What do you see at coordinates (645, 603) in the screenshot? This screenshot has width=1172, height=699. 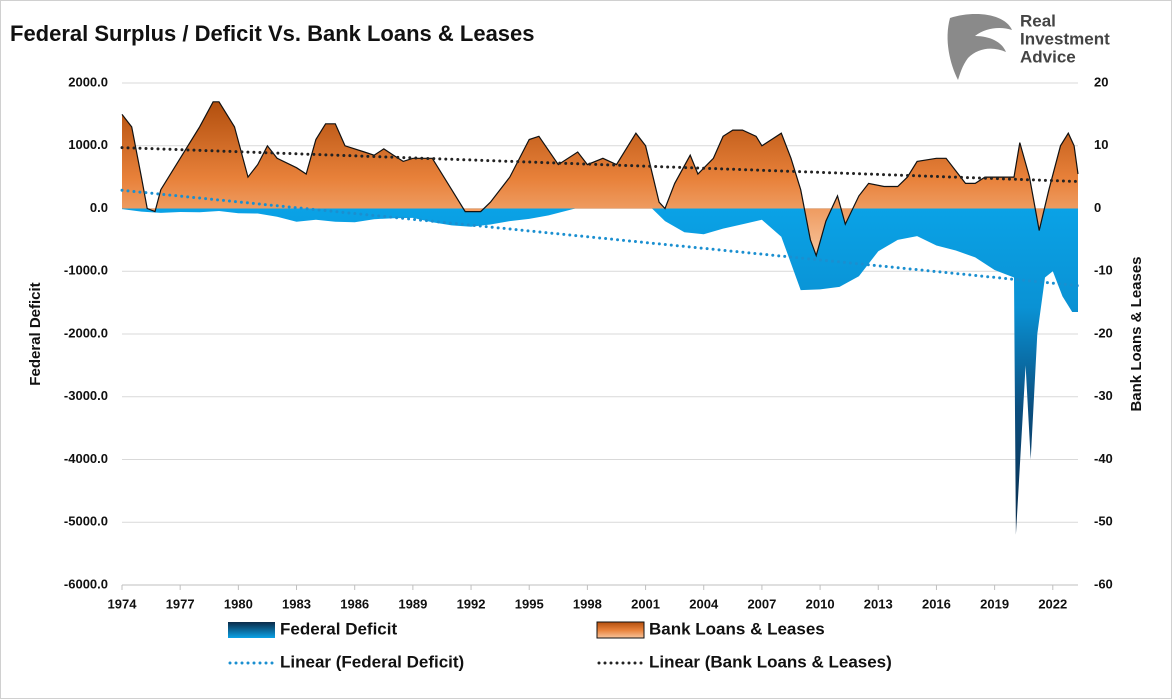 I see `x-tick-label: 2001` at bounding box center [645, 603].